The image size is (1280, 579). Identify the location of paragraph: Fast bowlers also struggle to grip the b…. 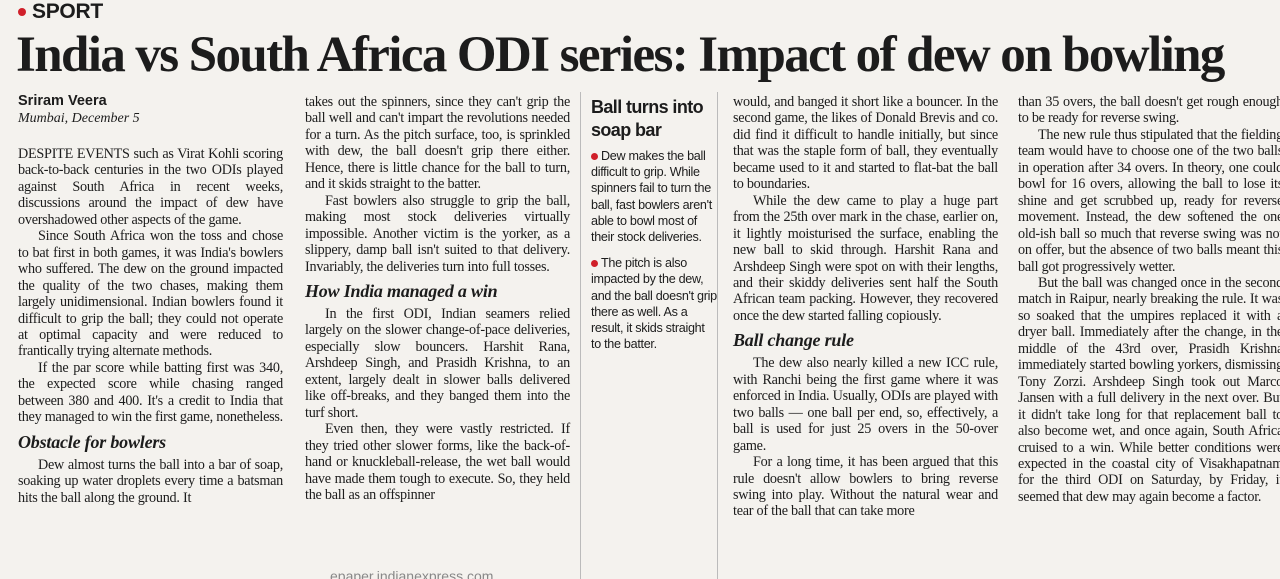
(437, 233).